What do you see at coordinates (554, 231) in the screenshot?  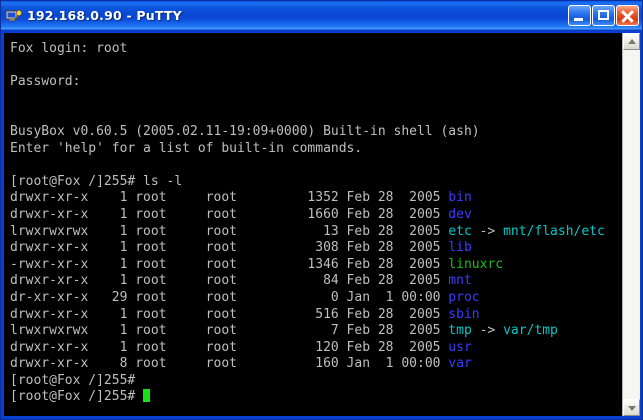 I see `terminal-text: mnt/flash/etc` at bounding box center [554, 231].